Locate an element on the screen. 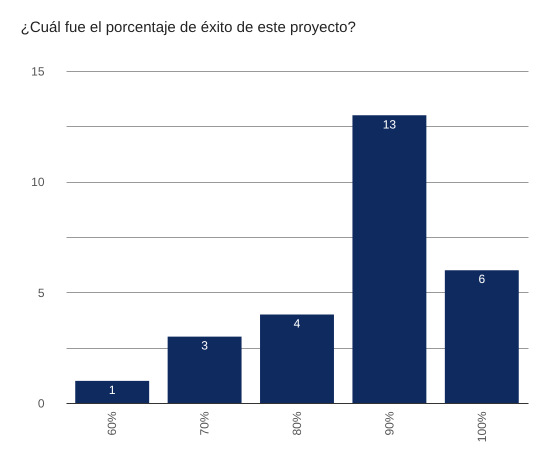 The height and width of the screenshot is (457, 553). x-tick-label: 100% is located at coordinates (481, 426).